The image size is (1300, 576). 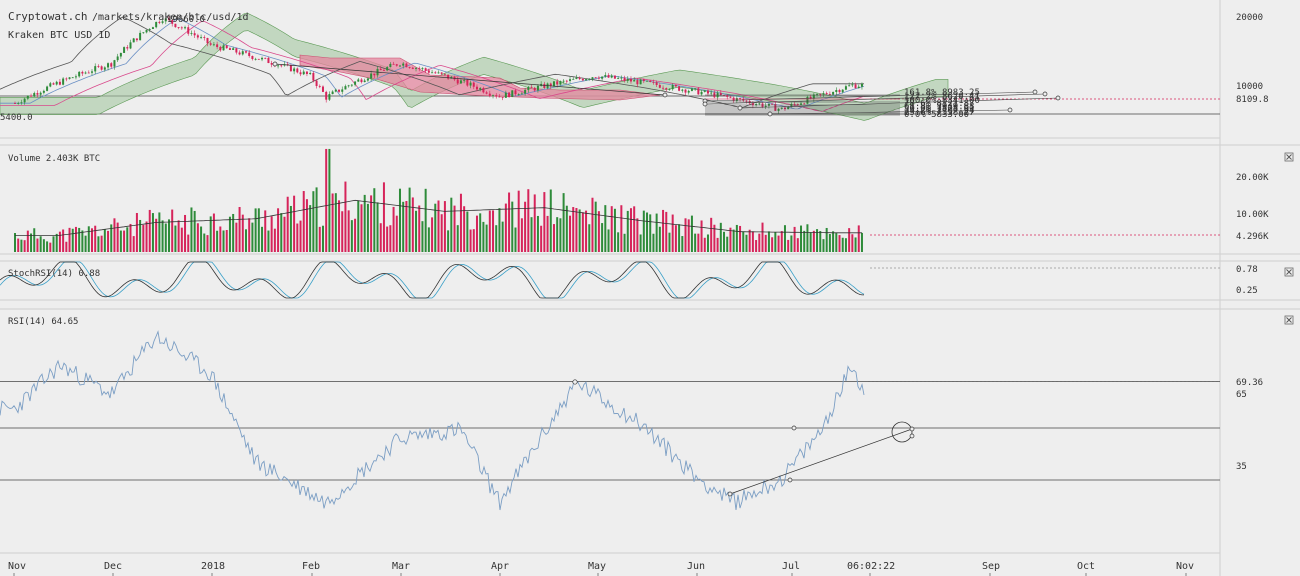 I want to click on close-icon, so click(x=1289, y=320).